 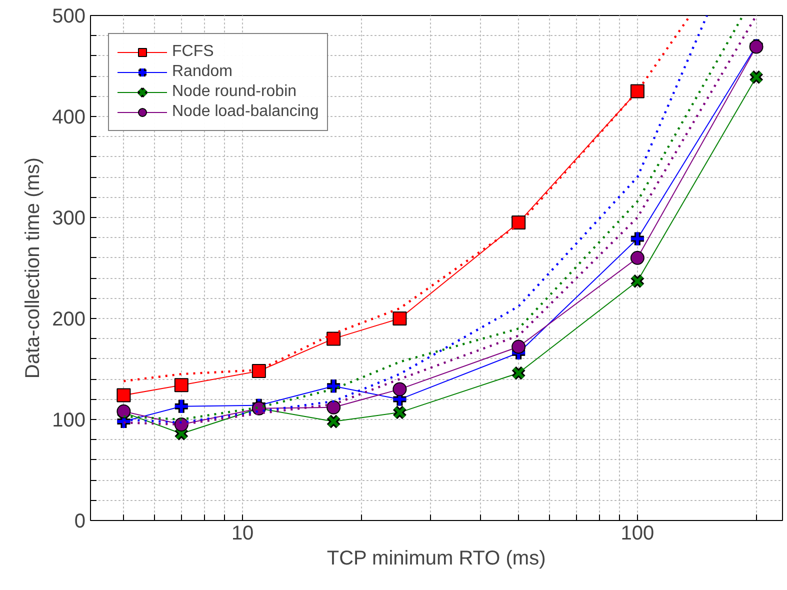 What do you see at coordinates (80, 521) in the screenshot?
I see `y-tick-label: 0` at bounding box center [80, 521].